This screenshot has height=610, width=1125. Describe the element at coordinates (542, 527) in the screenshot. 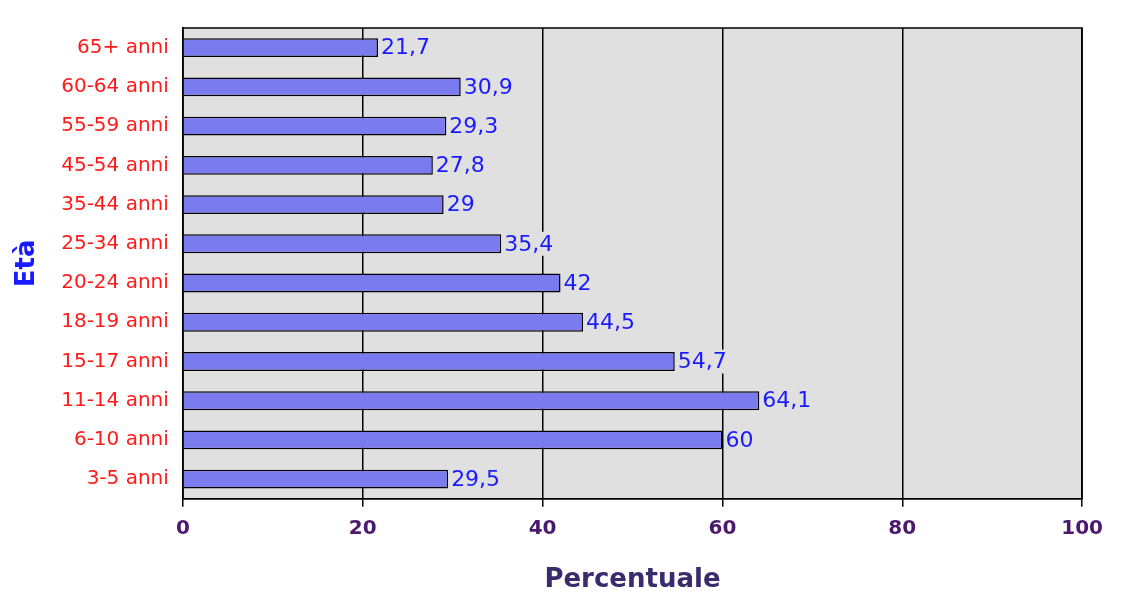

I see `x-tick-label: 40` at that location.